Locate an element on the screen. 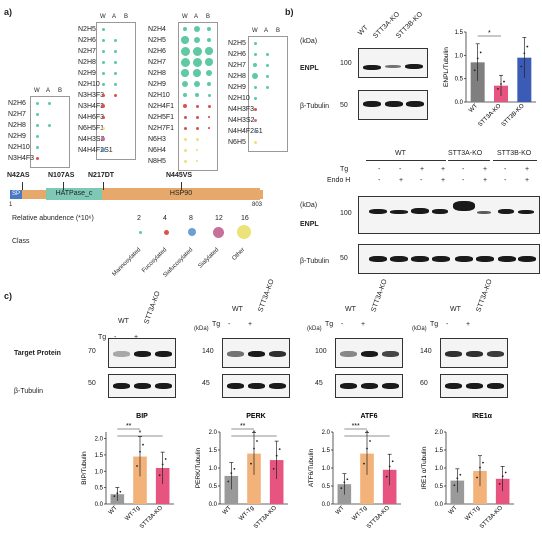 The image size is (542, 550). column-header: B is located at coordinates (60, 91).